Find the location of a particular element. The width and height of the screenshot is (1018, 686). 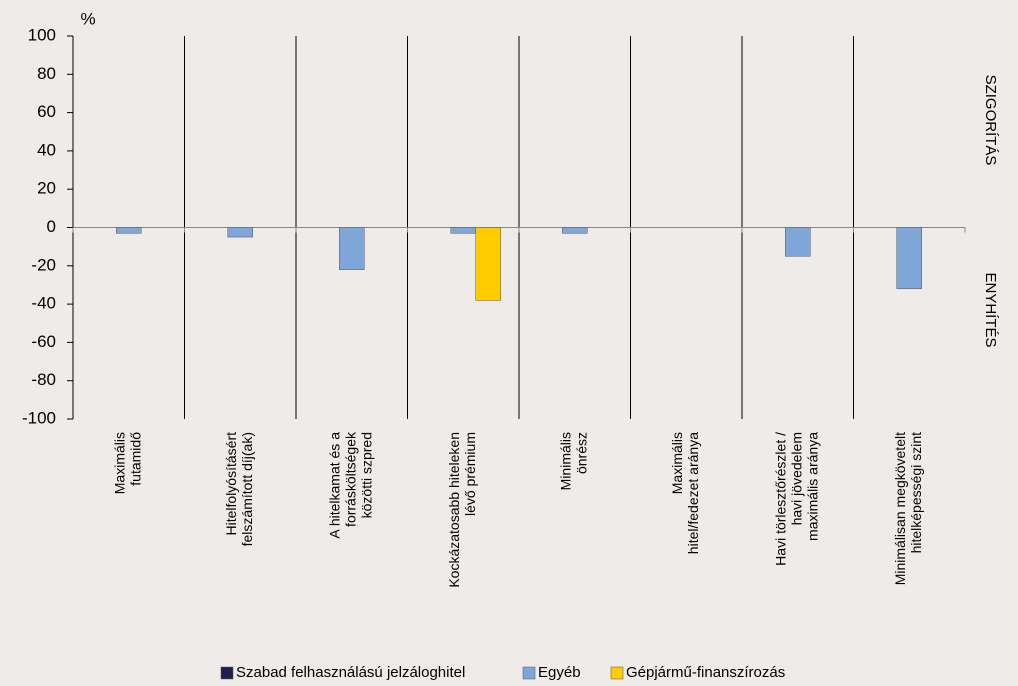

x-tick-label: futamidő is located at coordinates (135, 459).